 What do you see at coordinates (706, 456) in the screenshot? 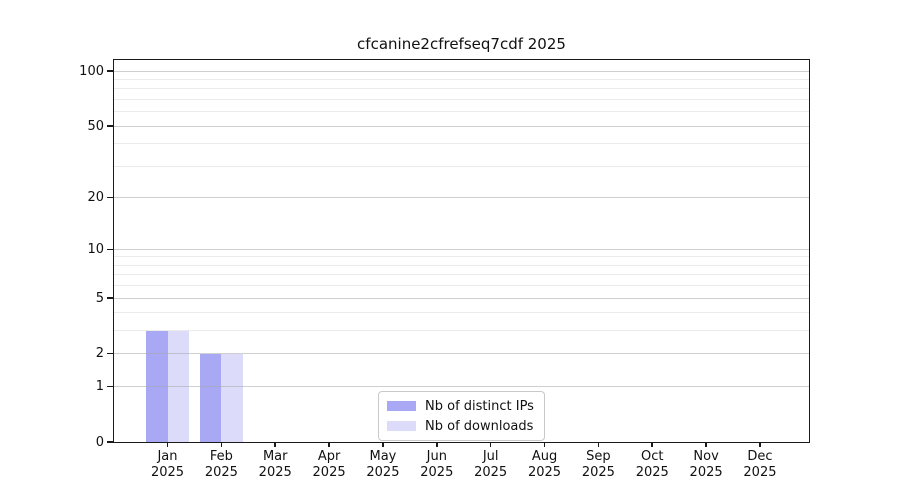
I see `month-label: Nov` at bounding box center [706, 456].